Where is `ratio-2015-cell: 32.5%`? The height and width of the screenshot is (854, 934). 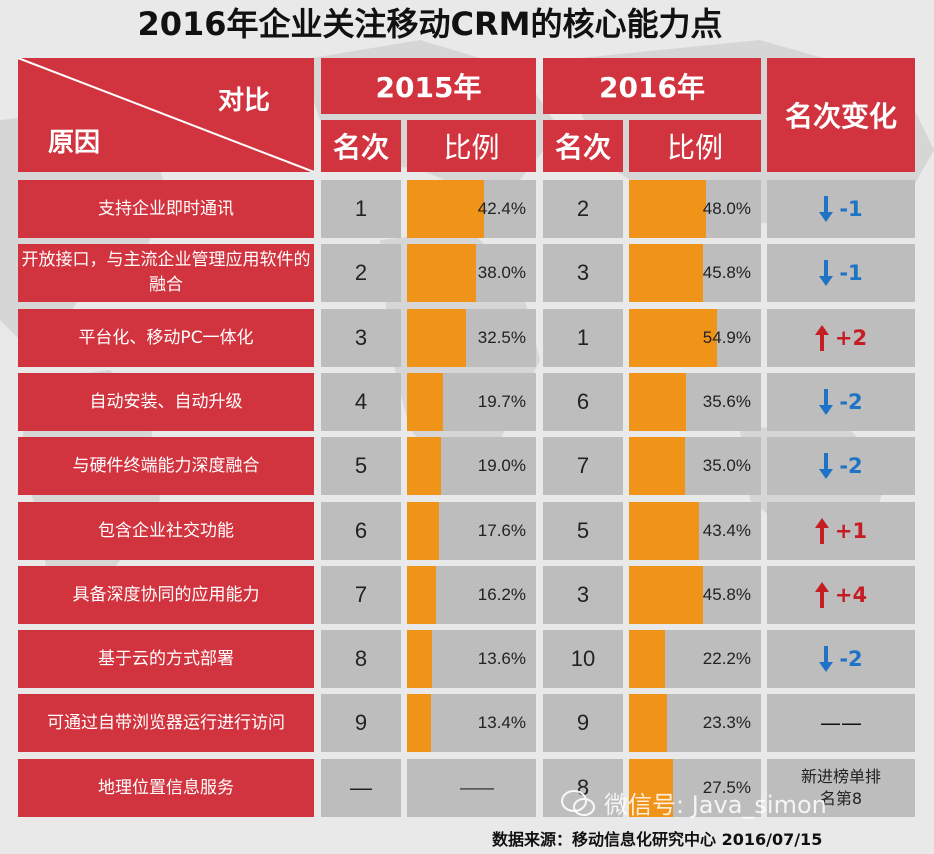
ratio-2015-cell: 32.5% is located at coordinates (471, 338).